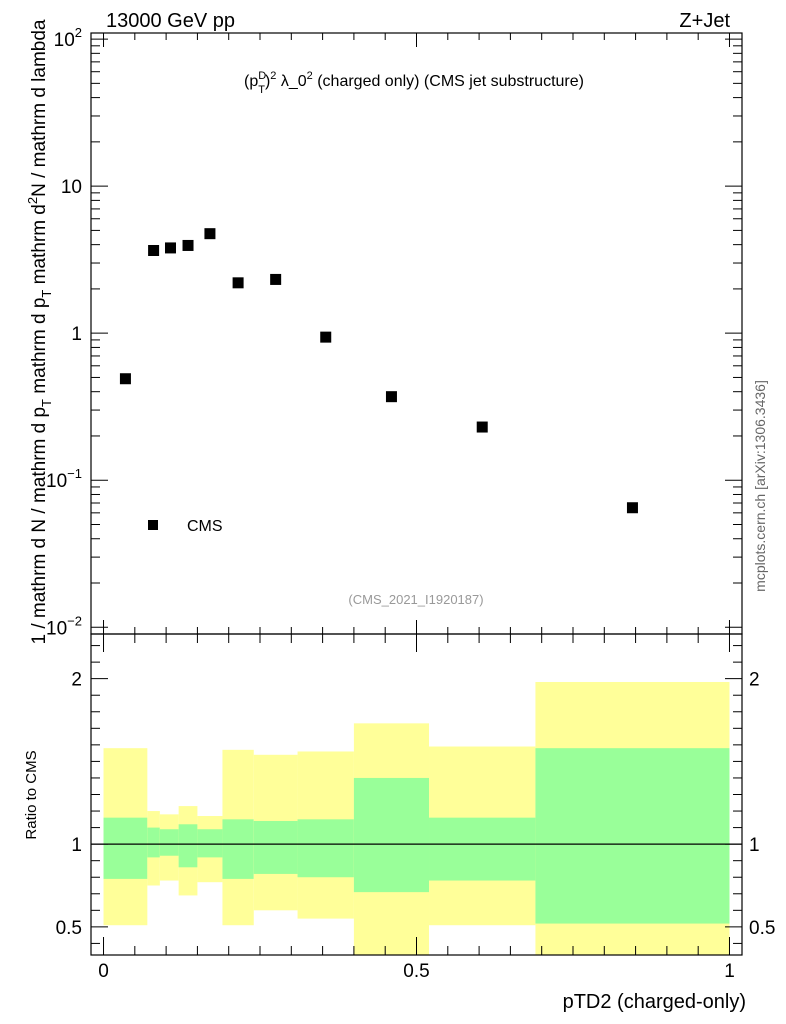  I want to click on ratio-ytick-label-left-1: 1, so click(76, 845).